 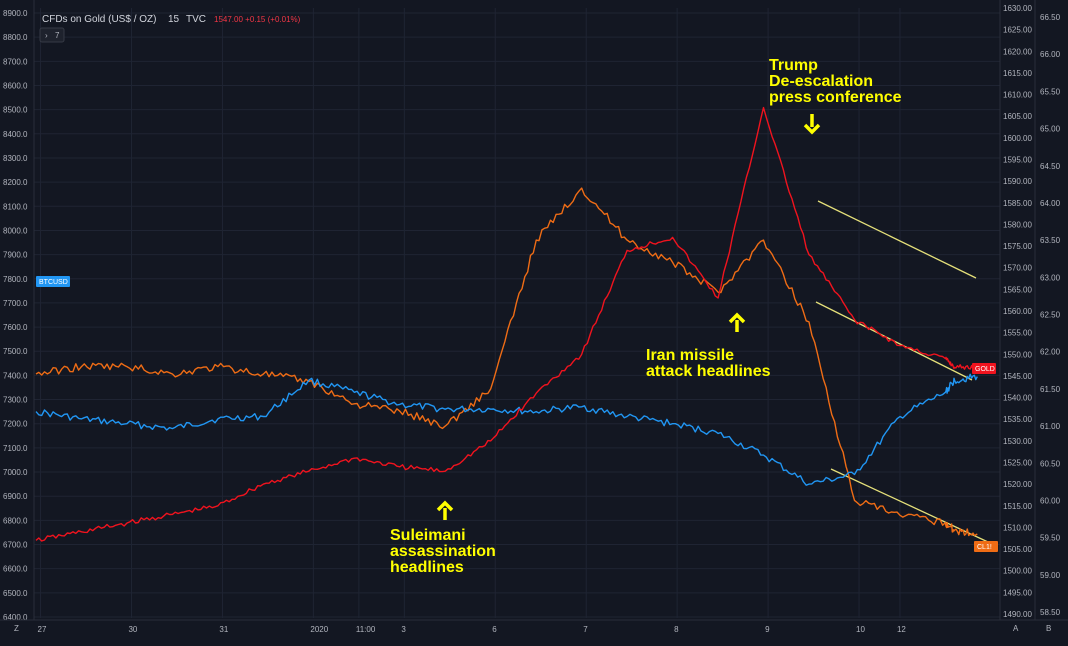 What do you see at coordinates (1050, 166) in the screenshot?
I see `y-right-tick: 64.50` at bounding box center [1050, 166].